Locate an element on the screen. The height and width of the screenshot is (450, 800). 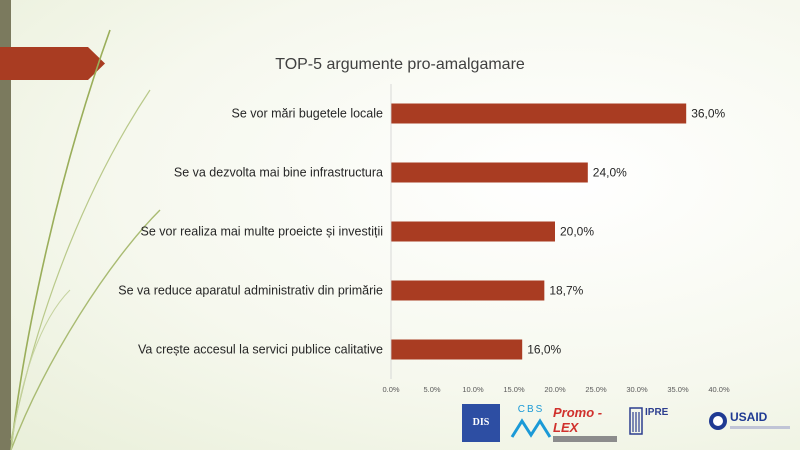
x-tick-label: 15.0% is located at coordinates (514, 389).